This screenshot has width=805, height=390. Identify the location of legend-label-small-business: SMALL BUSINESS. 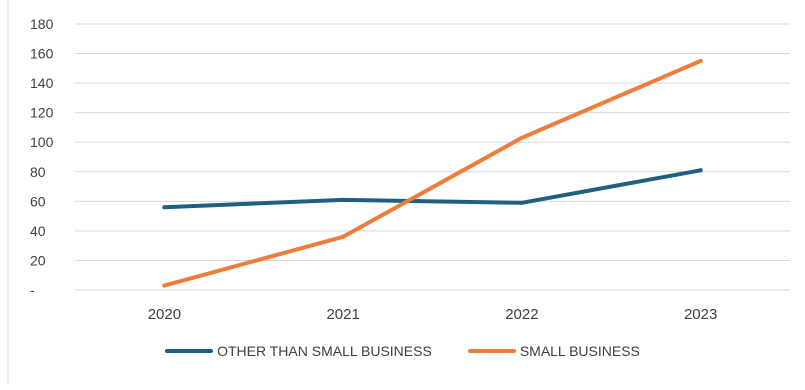
(579, 351).